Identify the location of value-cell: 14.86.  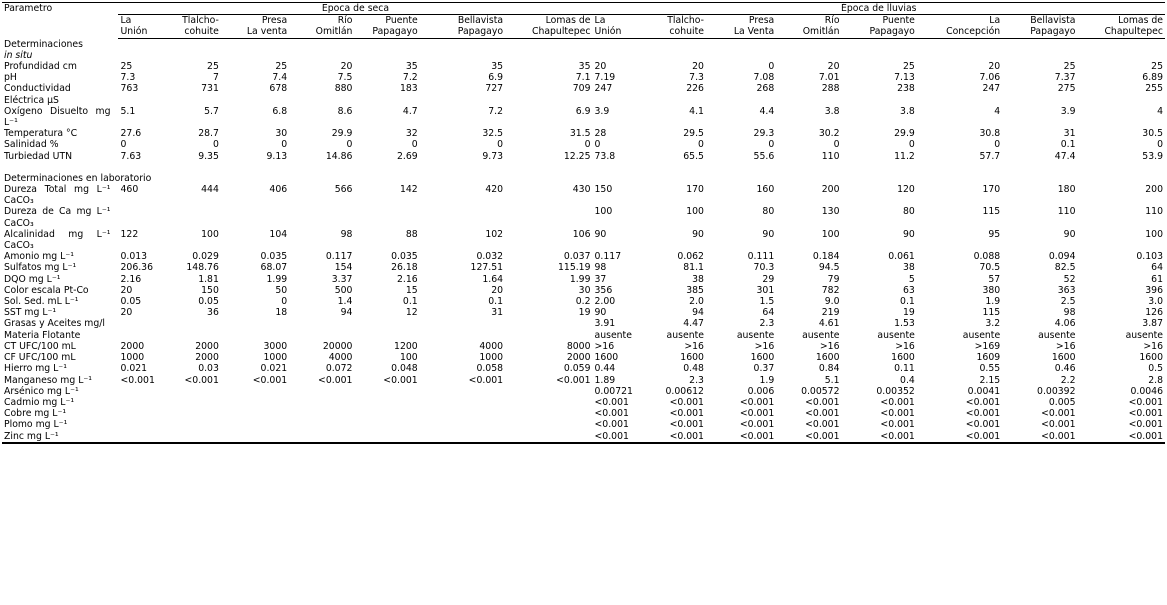
(339, 156).